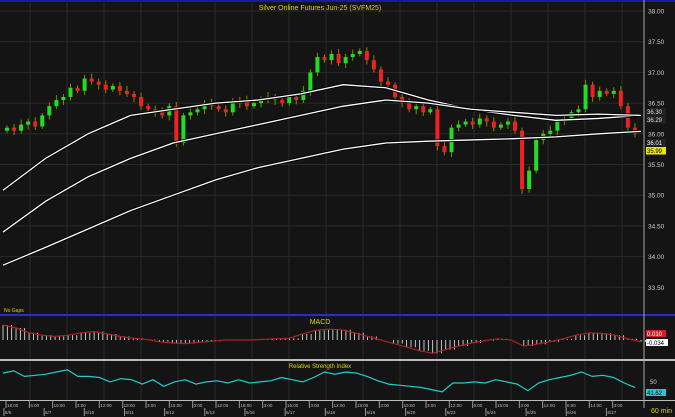 Image resolution: width=675 pixels, height=417 pixels. Describe the element at coordinates (655, 335) in the screenshot. I see `macd-signal-value: 0.010` at that location.